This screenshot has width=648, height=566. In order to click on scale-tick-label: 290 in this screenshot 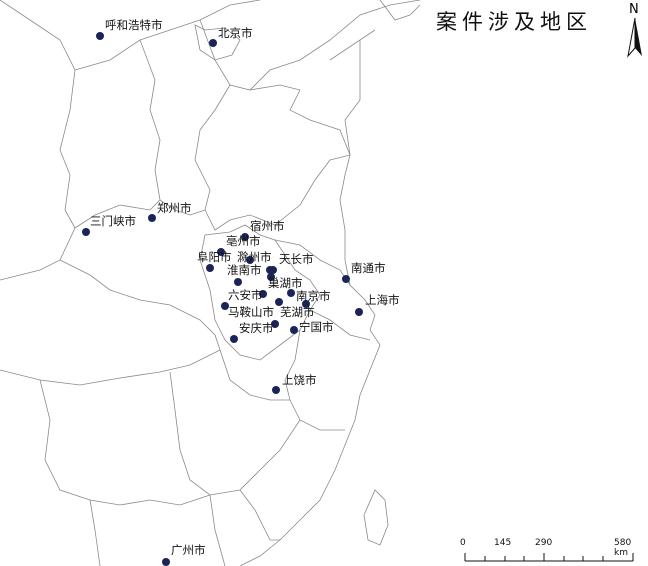, I will do `click(544, 543)`.